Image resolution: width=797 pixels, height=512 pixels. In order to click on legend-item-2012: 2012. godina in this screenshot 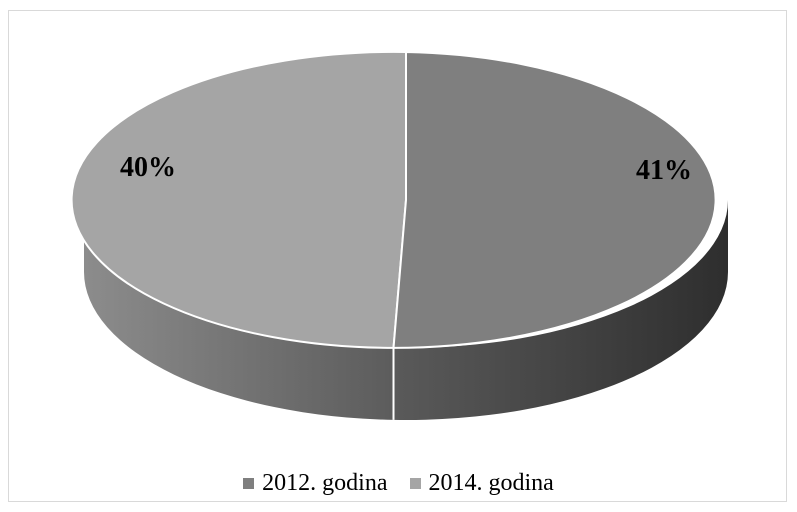, I will do `click(315, 483)`.